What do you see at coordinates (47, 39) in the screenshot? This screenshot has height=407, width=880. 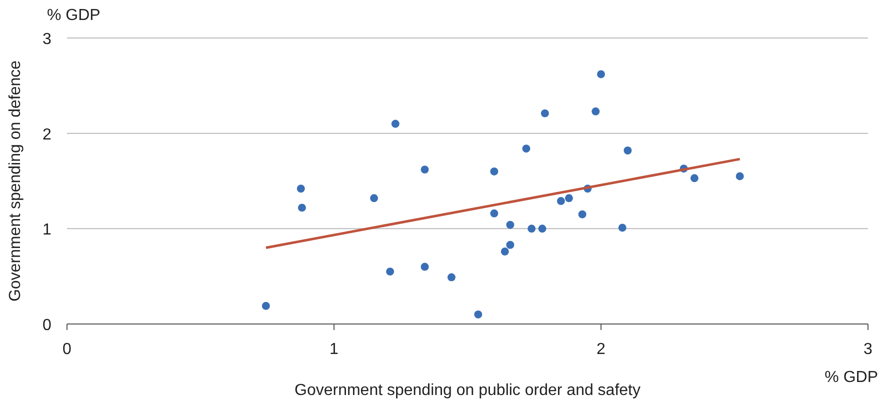 I see `y-tick-label: 3` at bounding box center [47, 39].